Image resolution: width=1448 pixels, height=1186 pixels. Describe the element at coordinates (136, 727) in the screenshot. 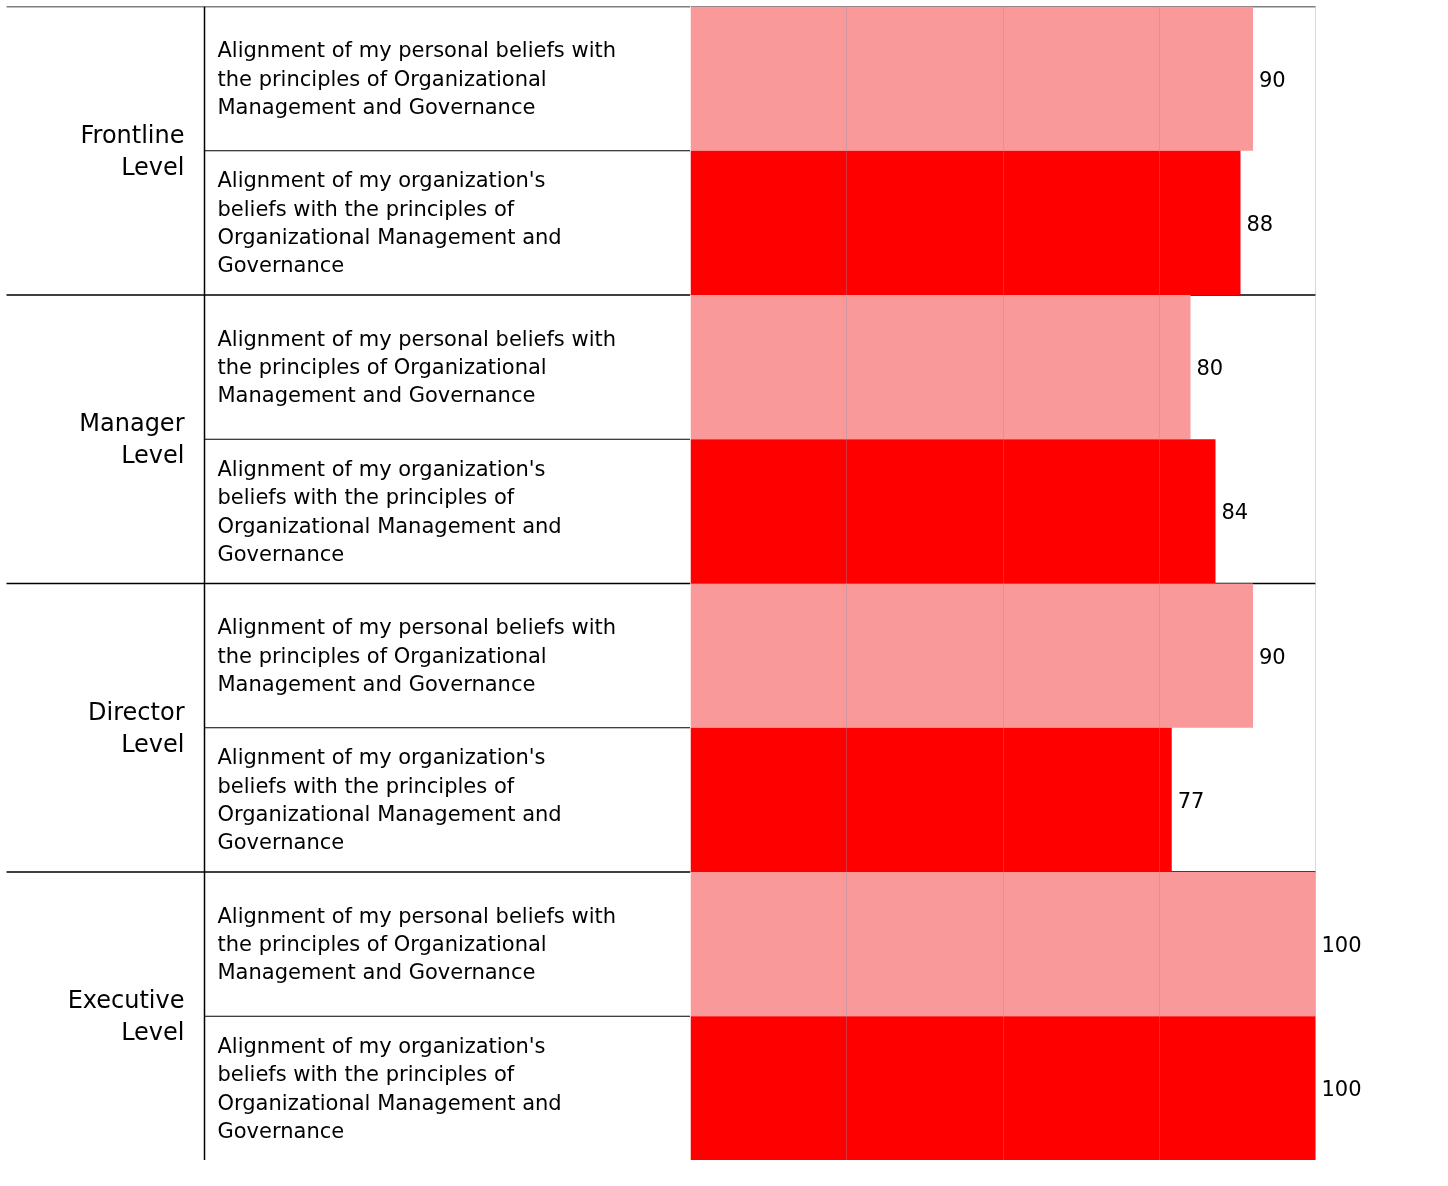

I see `text: Director Level` at that location.